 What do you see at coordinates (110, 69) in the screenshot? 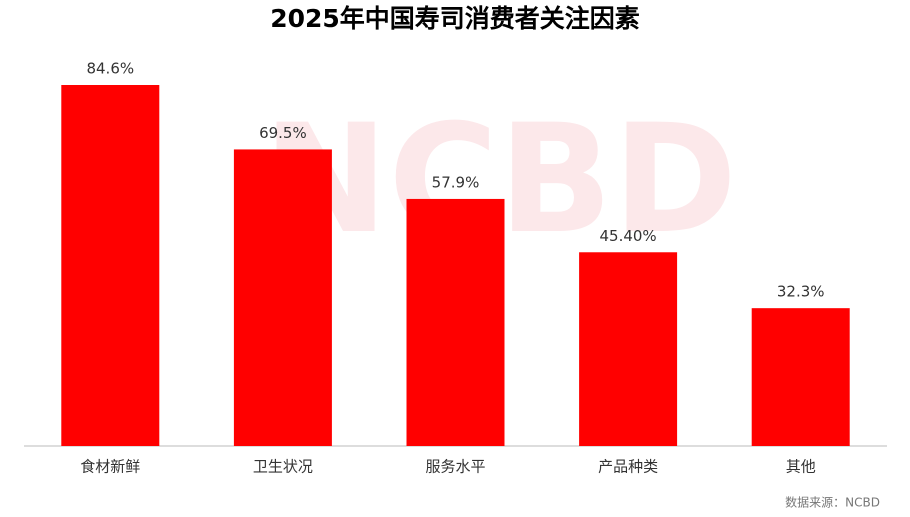
I see `value-label: 84.6%` at bounding box center [110, 69].